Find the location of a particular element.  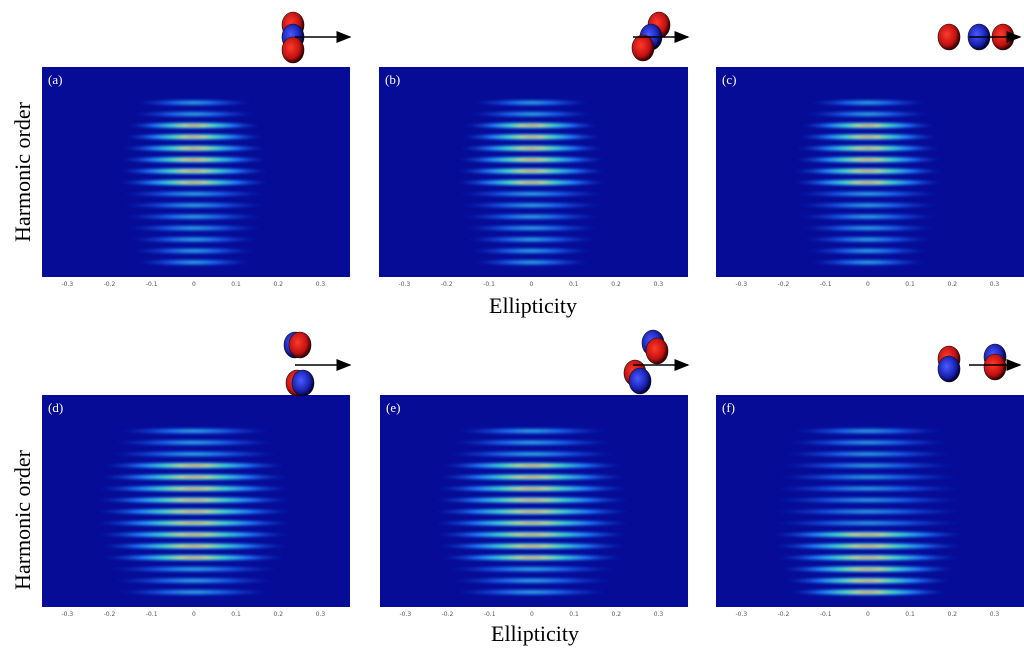

x-axis-label: Ellipticity is located at coordinates (535, 633).